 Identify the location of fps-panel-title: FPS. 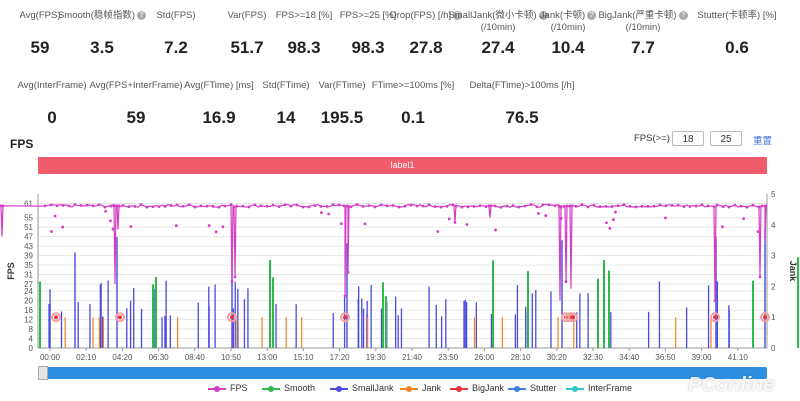
(22, 144).